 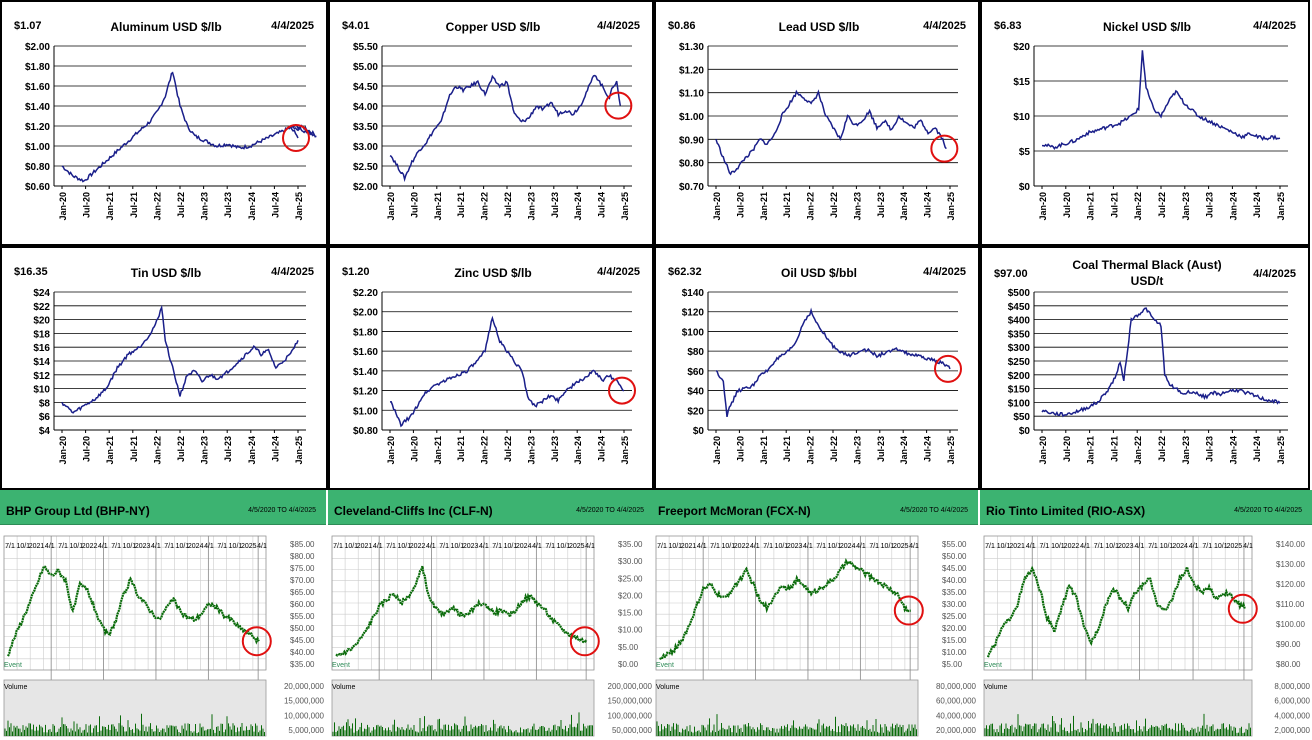 What do you see at coordinates (630, 544) in the screenshot?
I see `price-tick-label: $35.00` at bounding box center [630, 544].